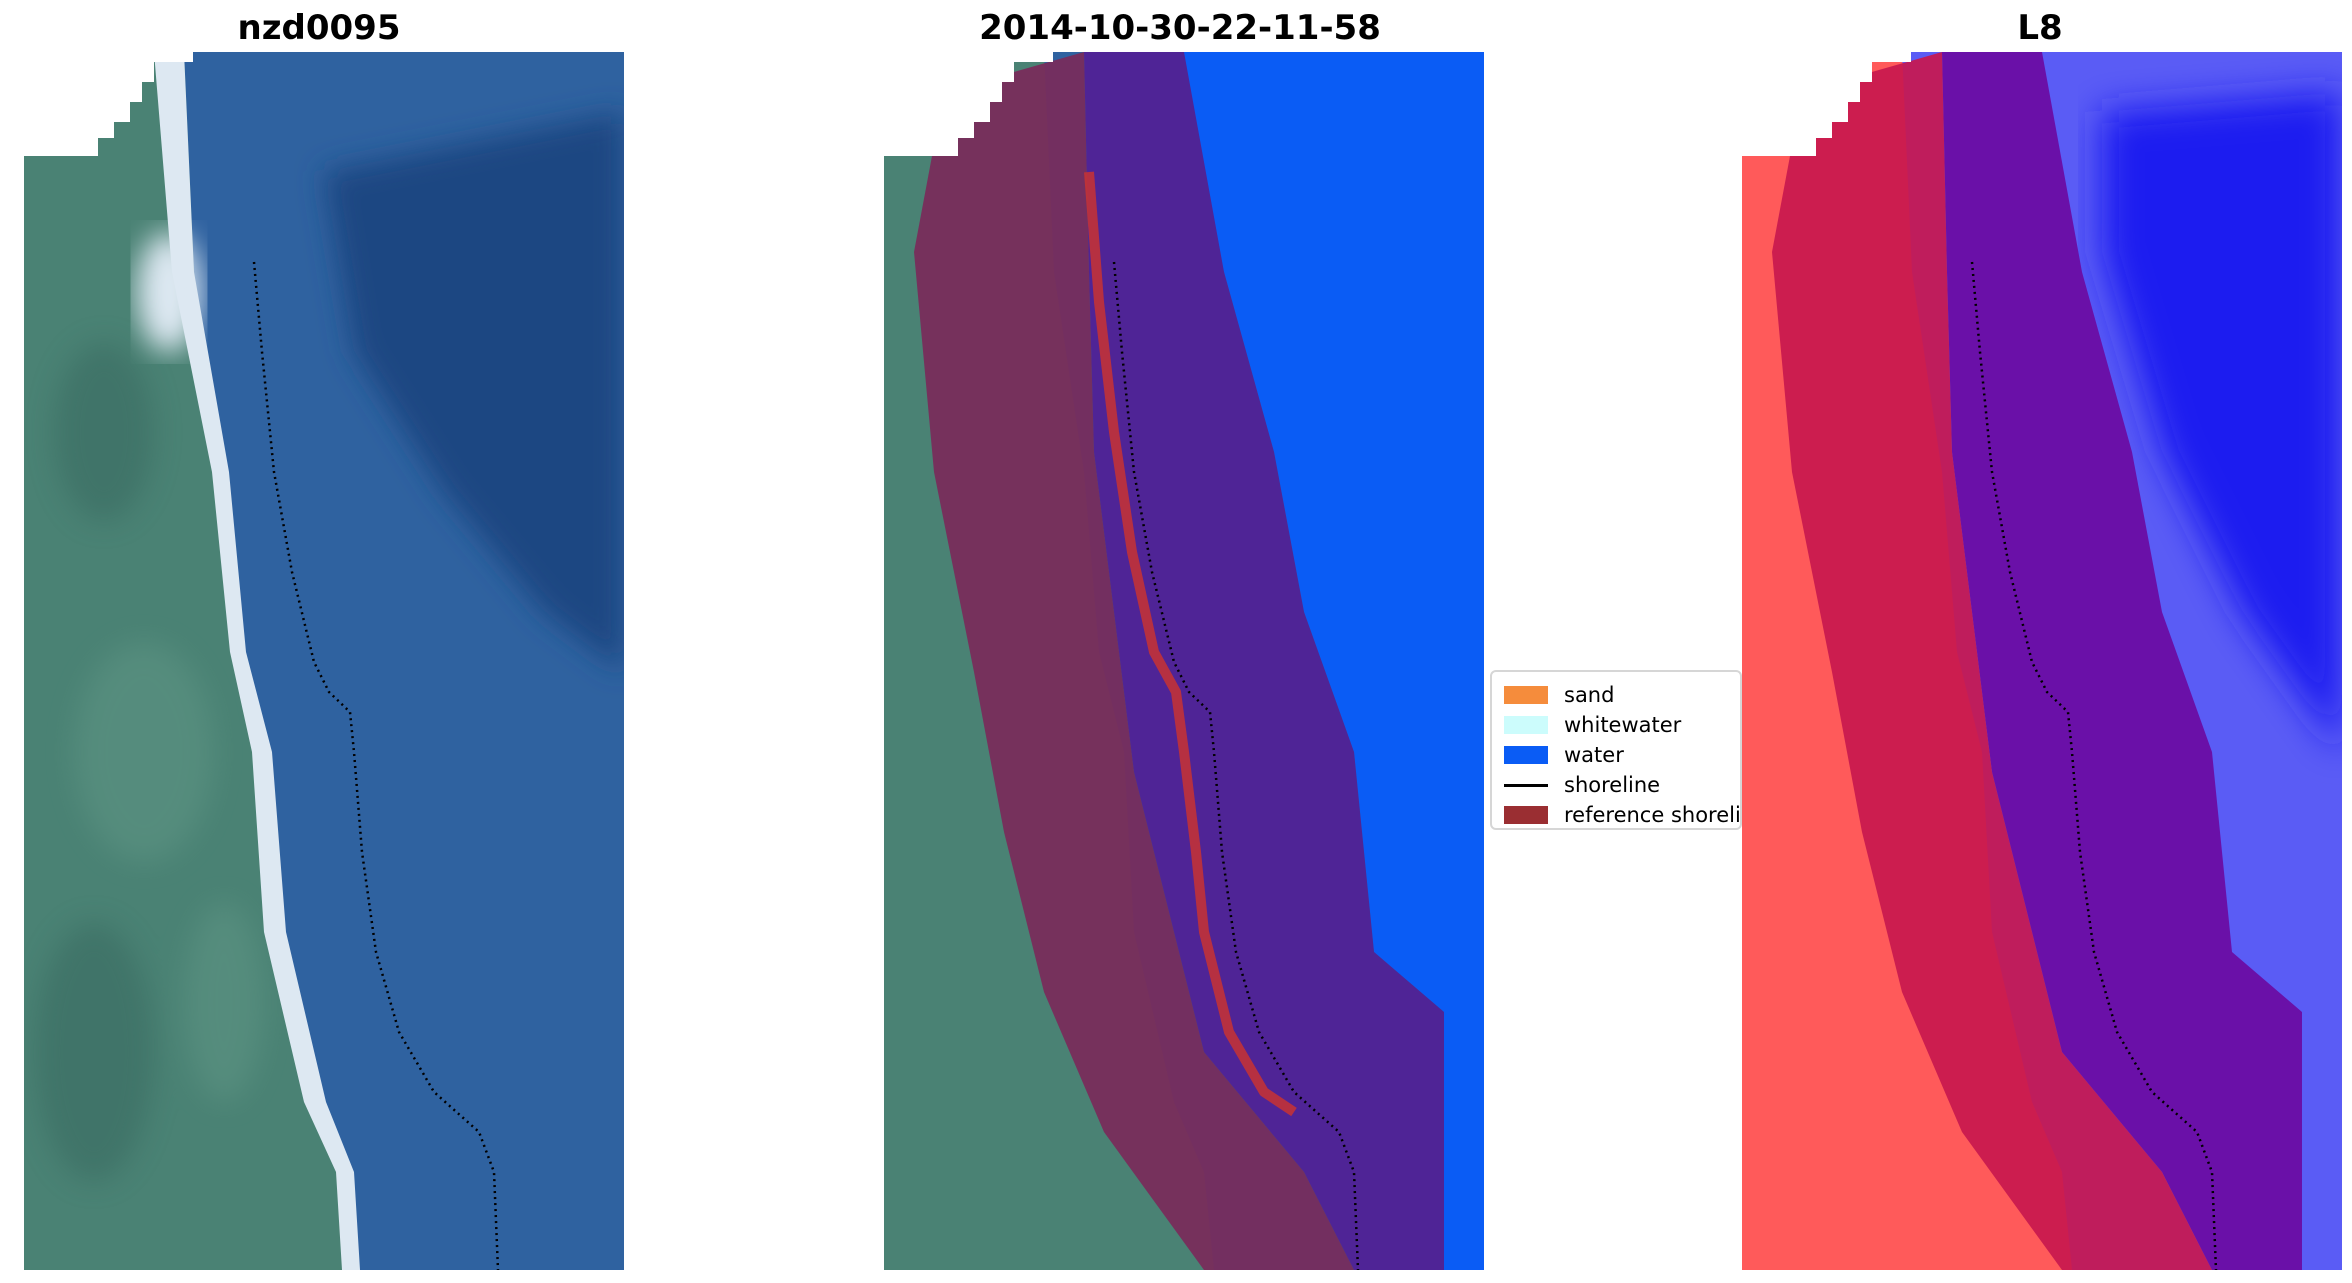  I want to click on legend-item-sand: sand, so click(1559, 695).